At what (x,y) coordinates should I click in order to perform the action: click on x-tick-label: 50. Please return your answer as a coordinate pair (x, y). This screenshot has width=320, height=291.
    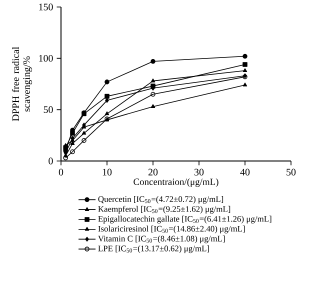
    Looking at the image, I should click on (291, 172).